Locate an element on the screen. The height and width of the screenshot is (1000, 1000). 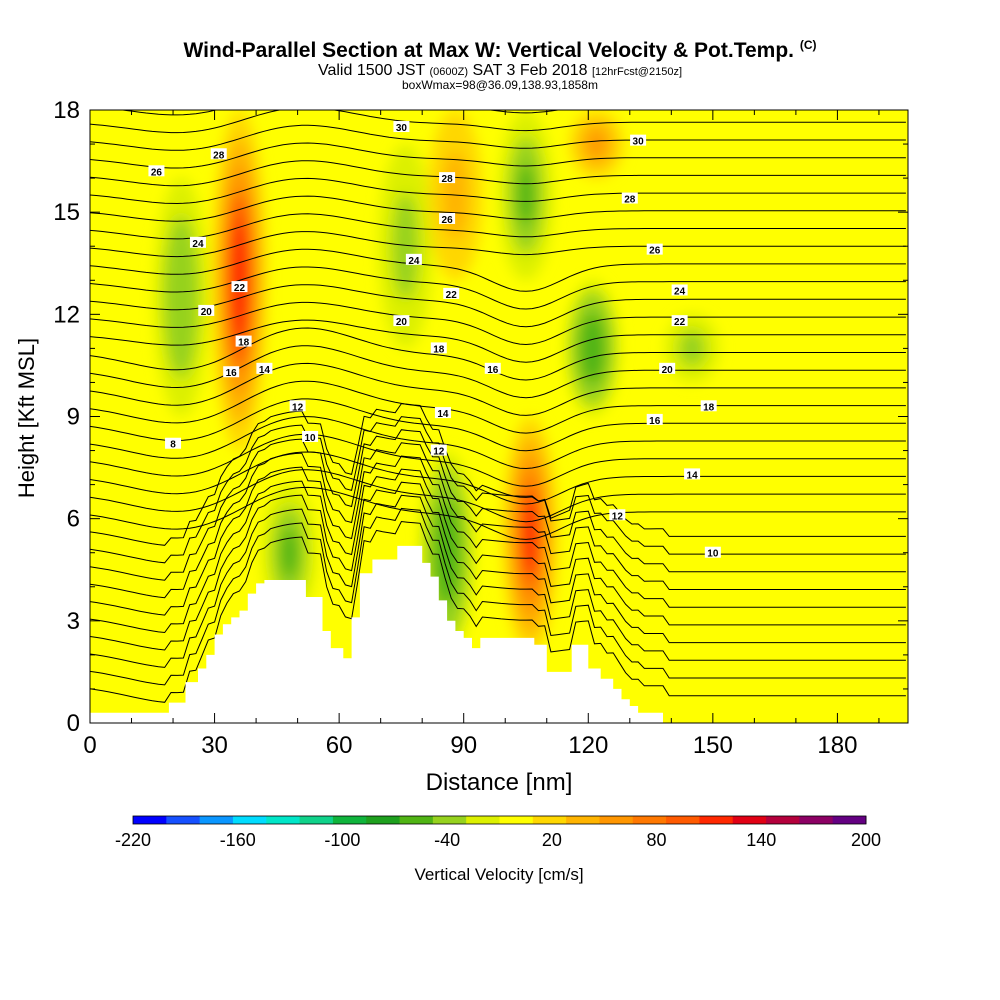
contour-label-18: 16 is located at coordinates (492, 369).